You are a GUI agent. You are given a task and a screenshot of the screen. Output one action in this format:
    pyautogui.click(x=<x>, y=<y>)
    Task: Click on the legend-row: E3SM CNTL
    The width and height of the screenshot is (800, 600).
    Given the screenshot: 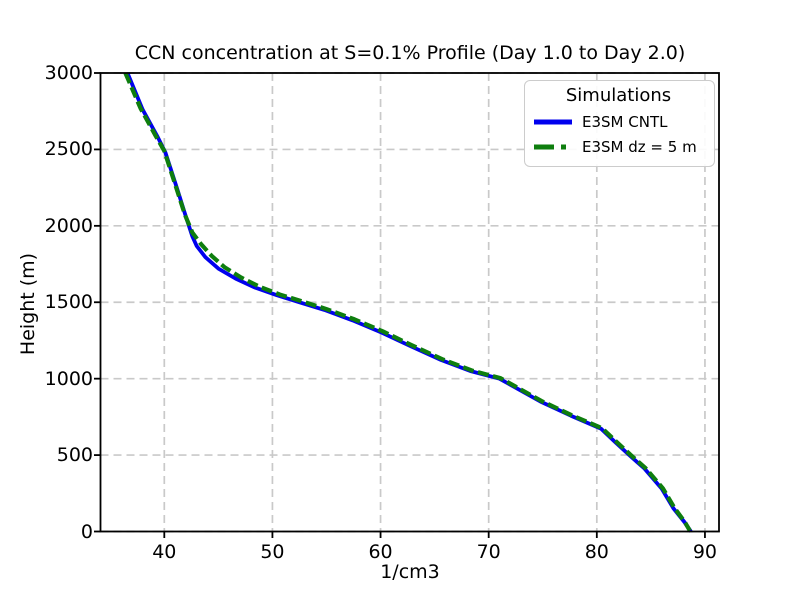 What is the action you would take?
    pyautogui.click(x=618, y=121)
    